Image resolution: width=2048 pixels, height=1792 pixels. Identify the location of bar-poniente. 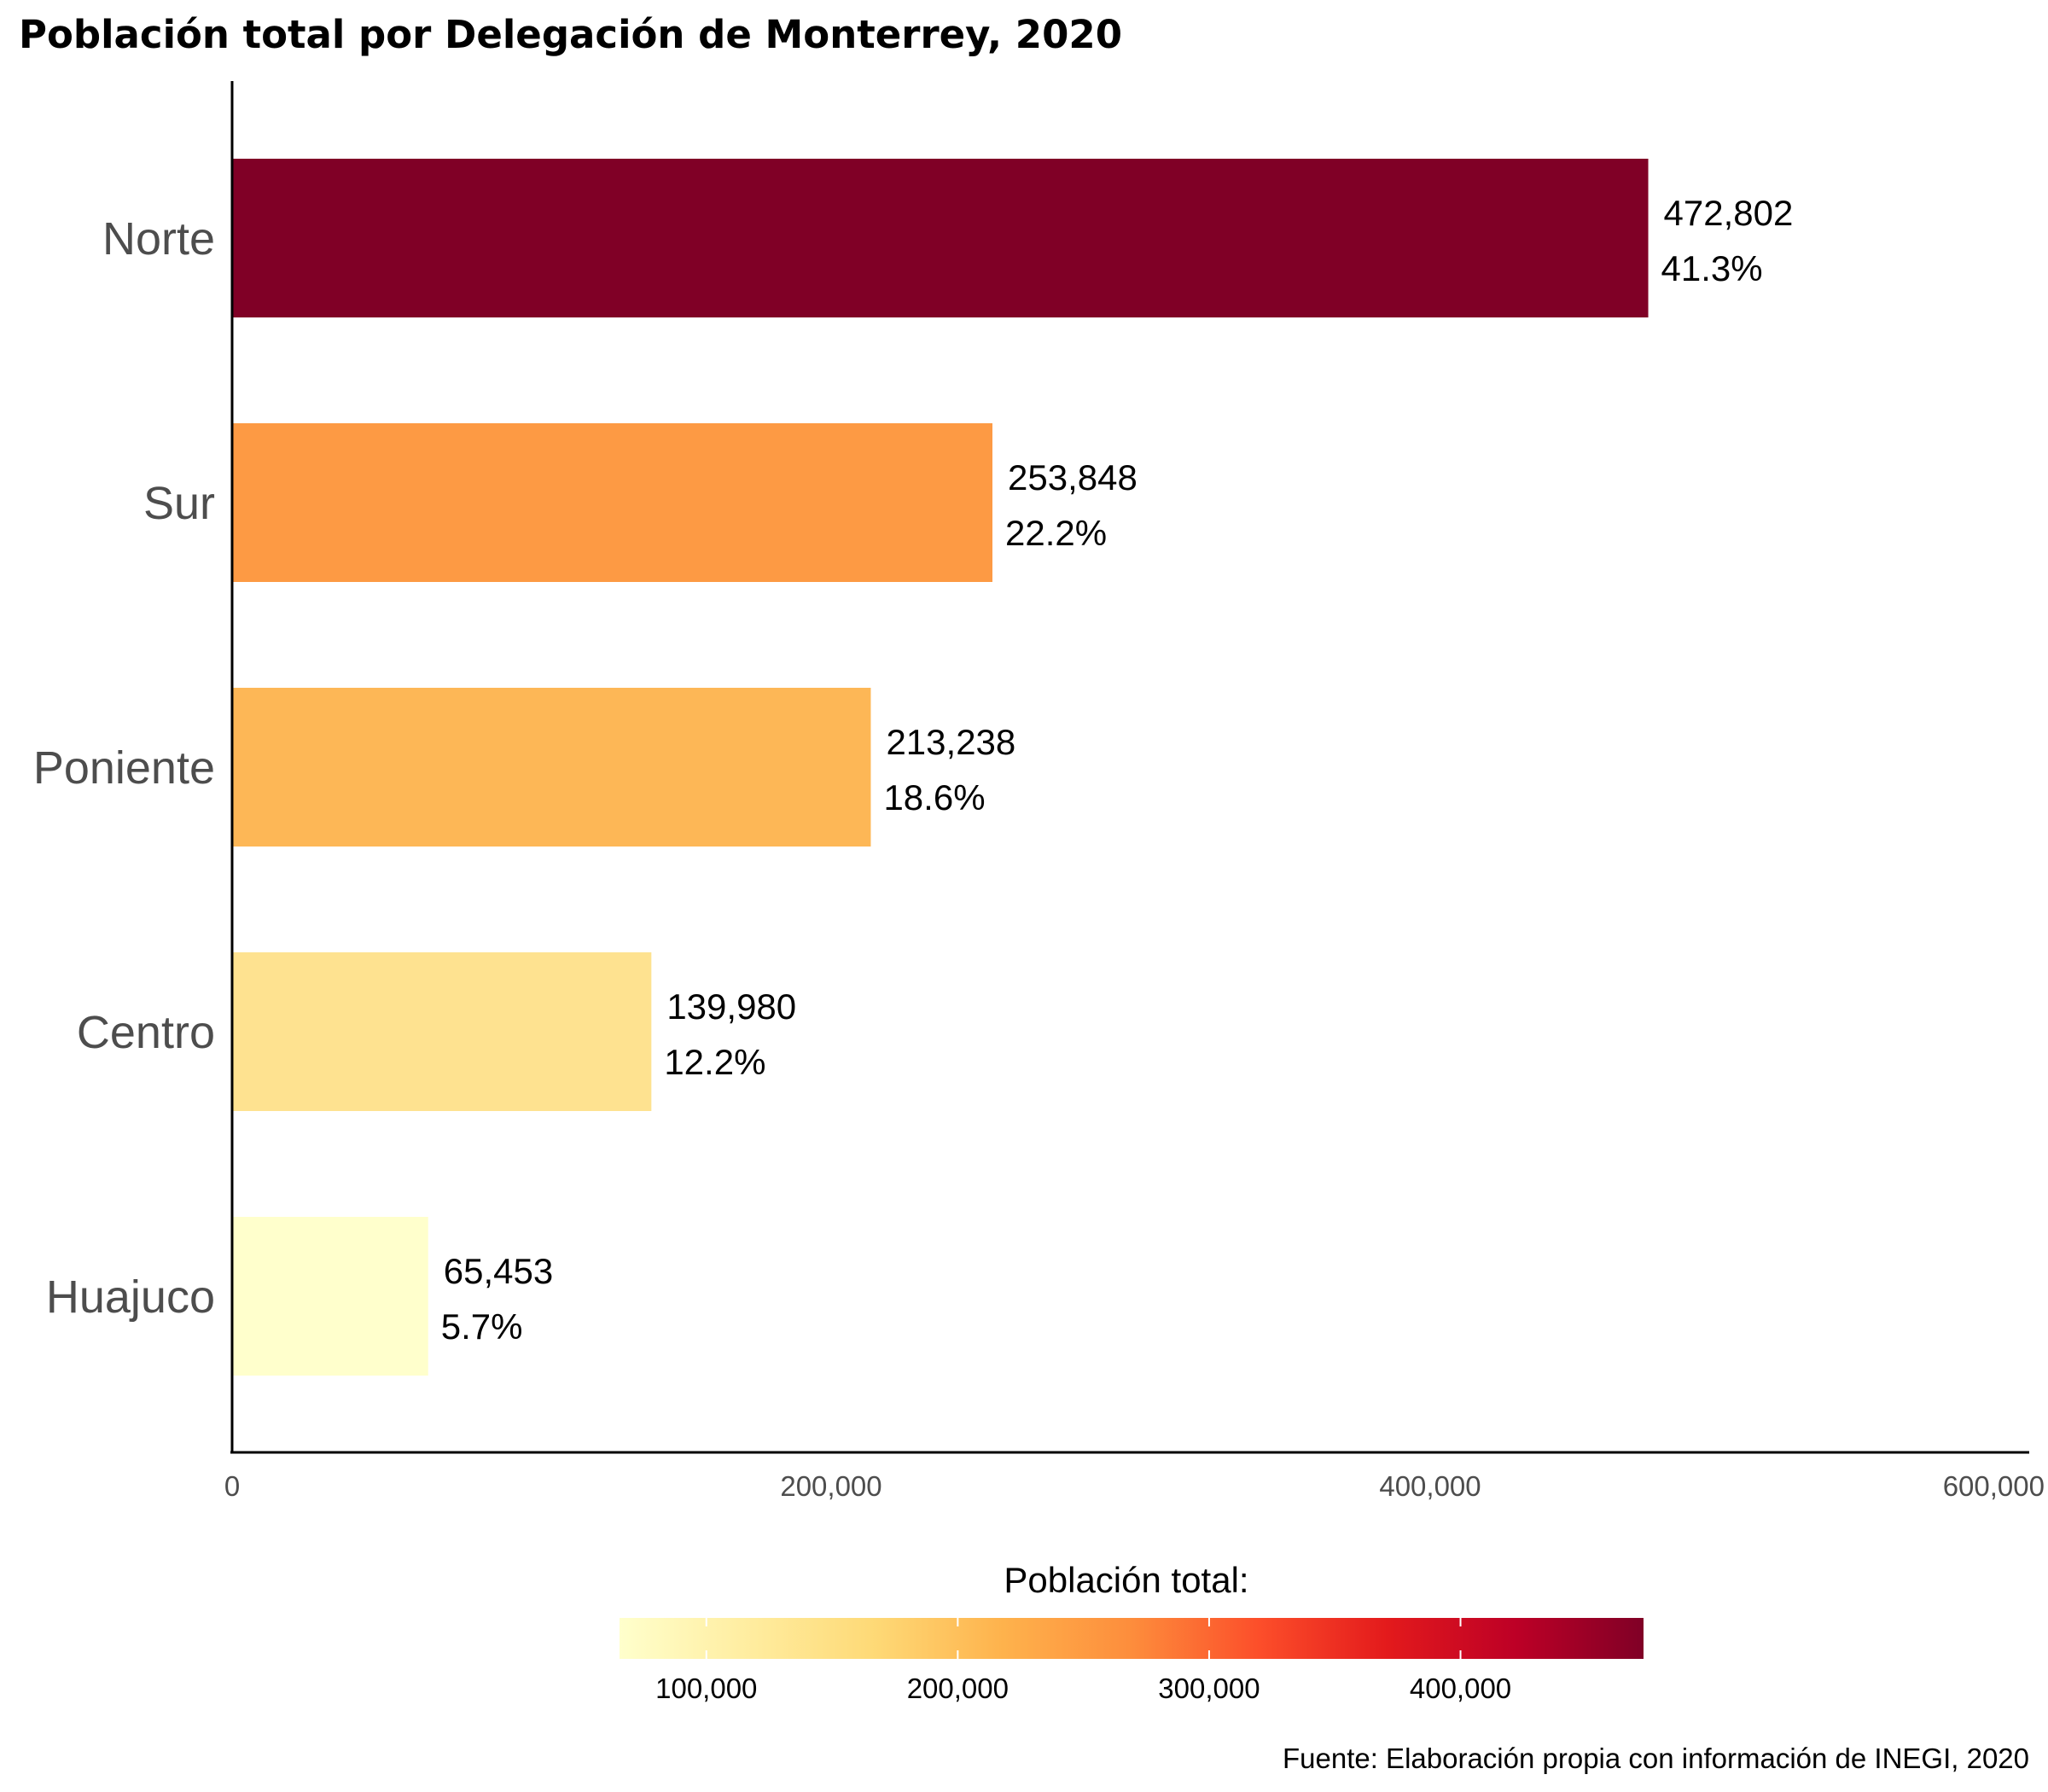
(551, 767).